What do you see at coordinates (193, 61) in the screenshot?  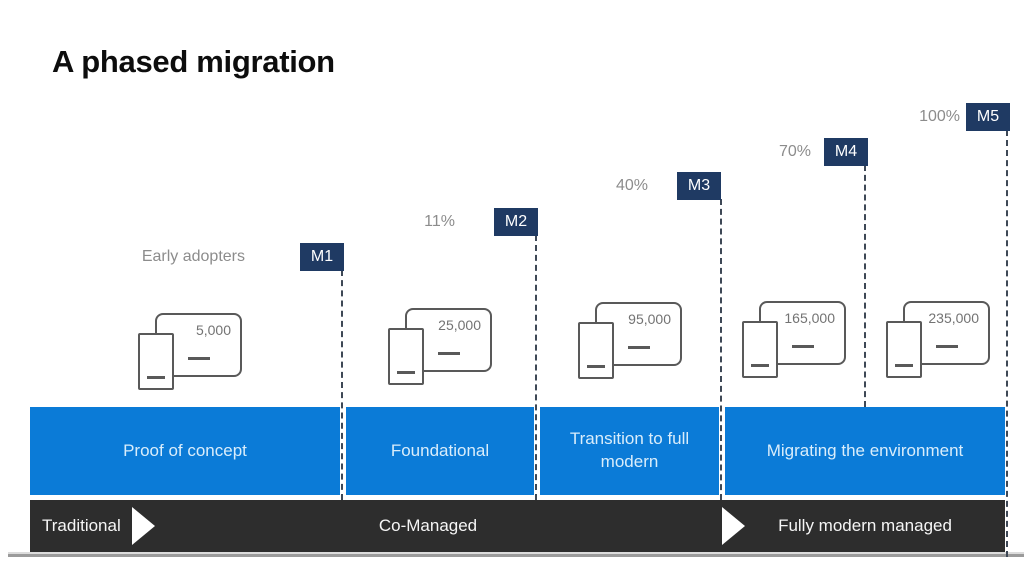 I see `slide-title: A phased migration` at bounding box center [193, 61].